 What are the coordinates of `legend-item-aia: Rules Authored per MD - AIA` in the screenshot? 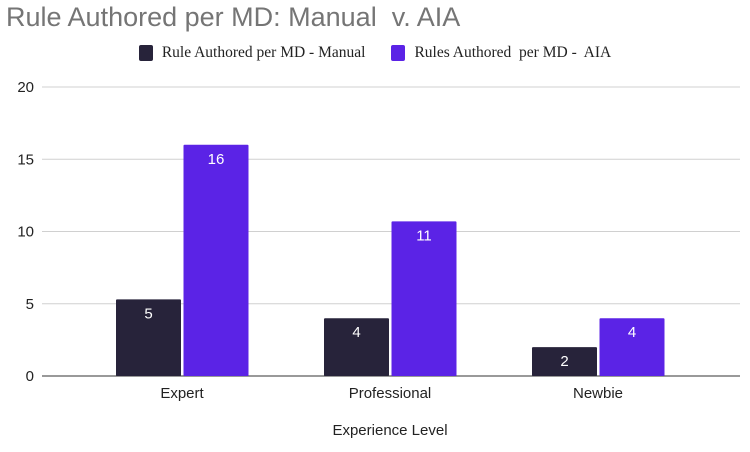 It's located at (501, 53).